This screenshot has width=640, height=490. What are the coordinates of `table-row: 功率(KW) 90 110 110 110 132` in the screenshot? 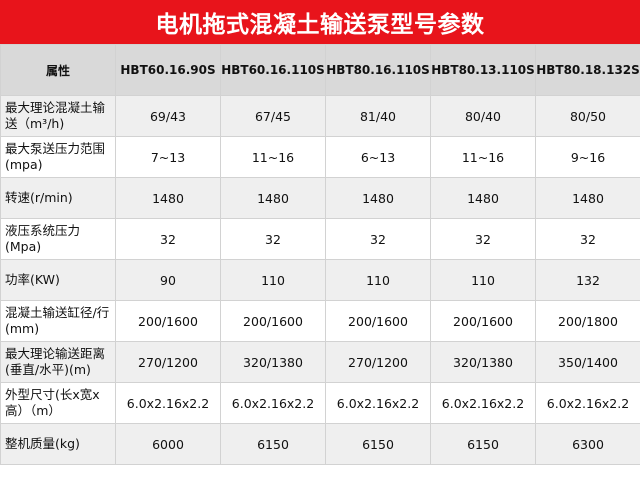 It's located at (320, 280).